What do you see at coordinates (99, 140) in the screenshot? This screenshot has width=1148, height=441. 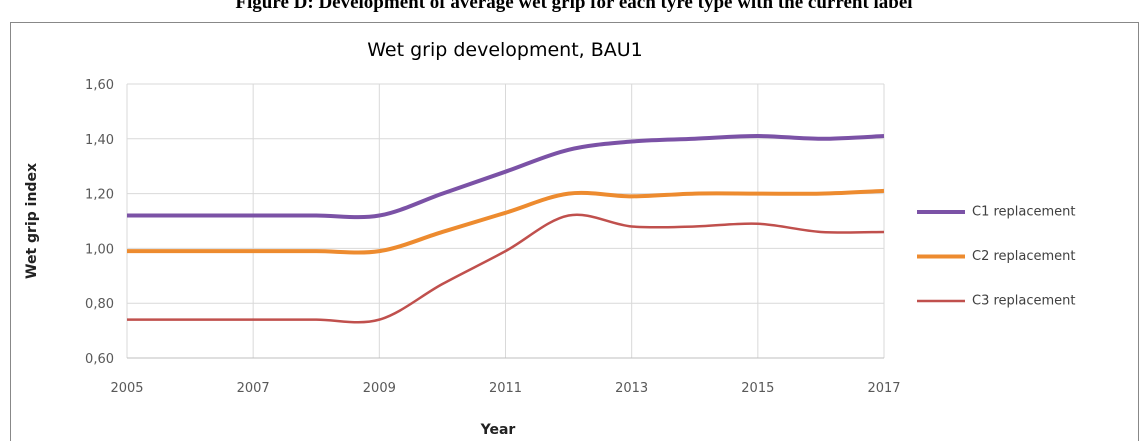 I see `y-tick-label: 1,40` at bounding box center [99, 140].